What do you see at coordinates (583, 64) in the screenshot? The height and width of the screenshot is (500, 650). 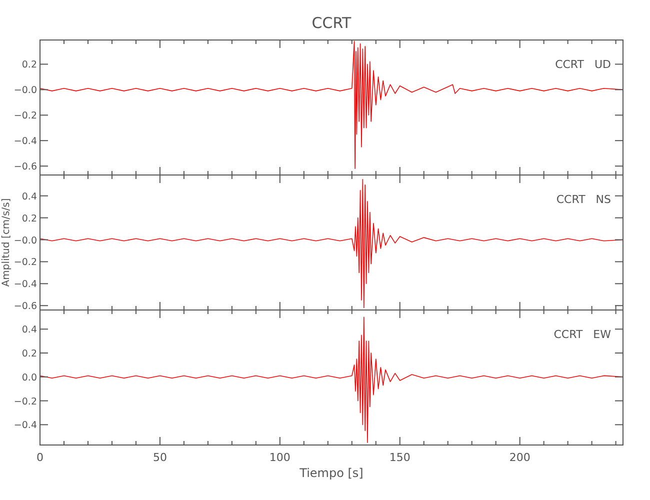 I see `annotation: CCRT UD` at bounding box center [583, 64].